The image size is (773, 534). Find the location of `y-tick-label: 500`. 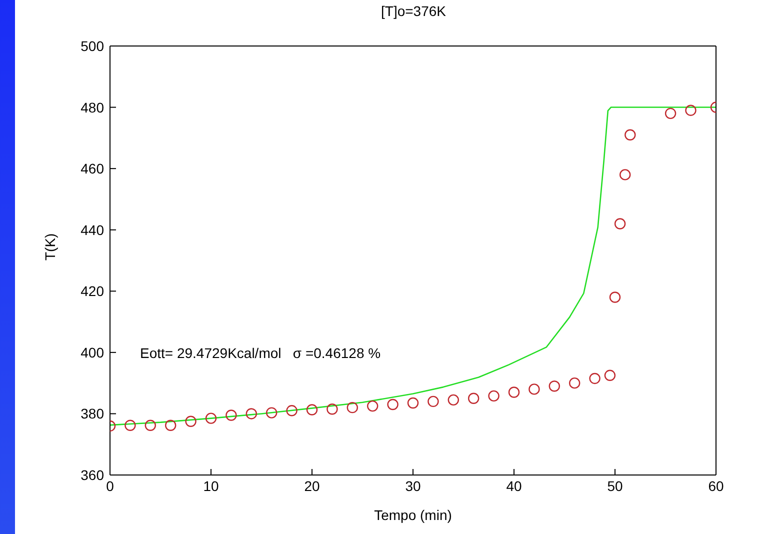

y-tick-label: 500 is located at coordinates (92, 46).